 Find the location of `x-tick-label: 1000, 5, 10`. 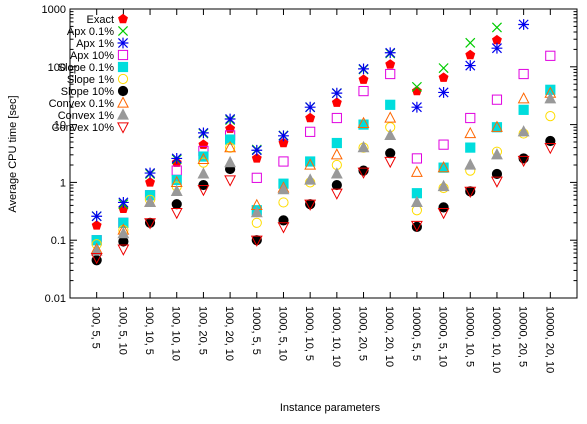

x-tick-label: 1000, 5, 10 is located at coordinates (282, 333).